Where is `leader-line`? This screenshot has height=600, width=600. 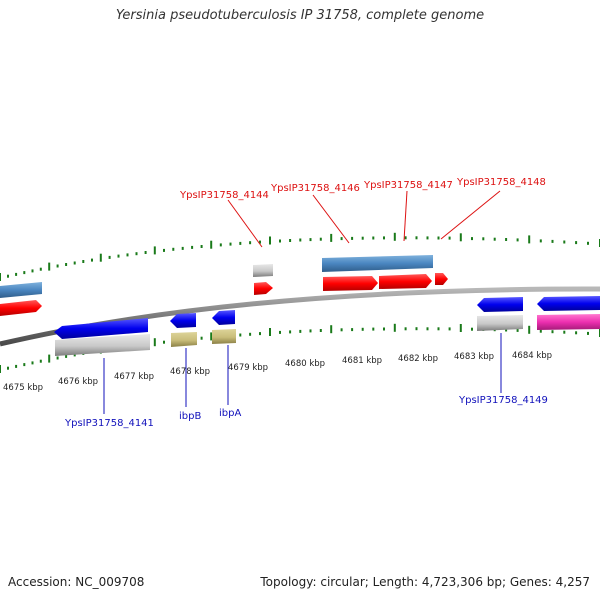 leader-line is located at coordinates (245, 223).